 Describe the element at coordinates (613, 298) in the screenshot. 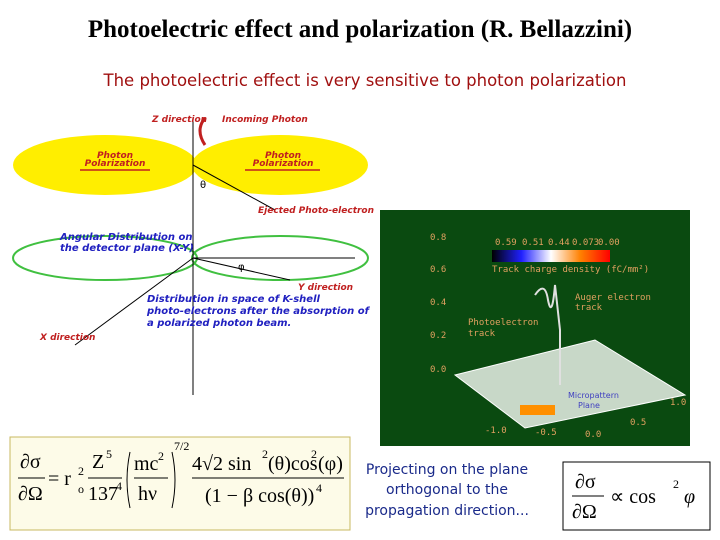

I see `label: Auger electron` at that location.